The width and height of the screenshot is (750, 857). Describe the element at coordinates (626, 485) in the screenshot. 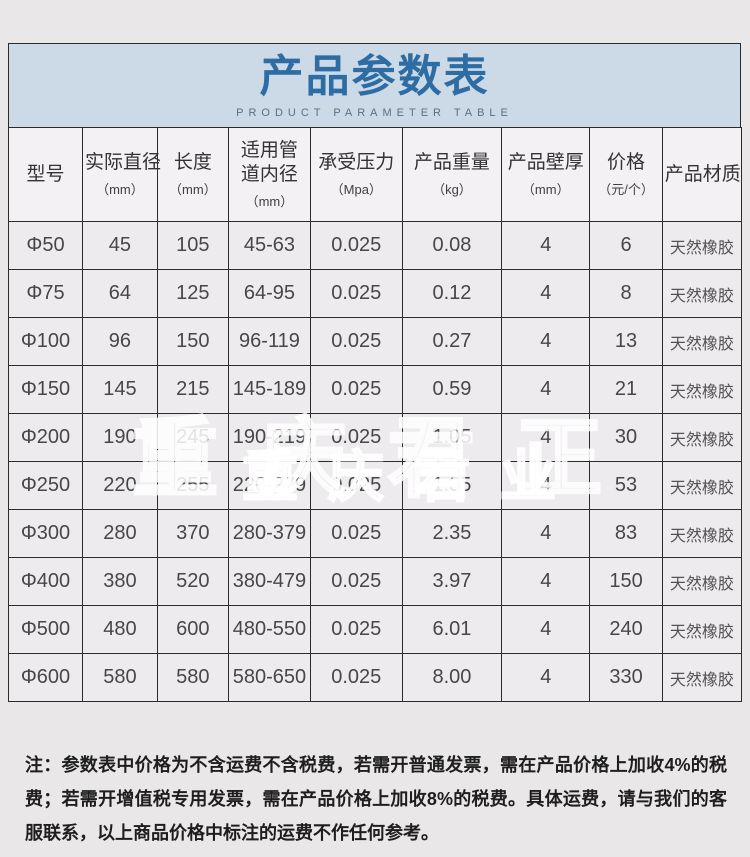

I see `table-cell: 53` at that location.